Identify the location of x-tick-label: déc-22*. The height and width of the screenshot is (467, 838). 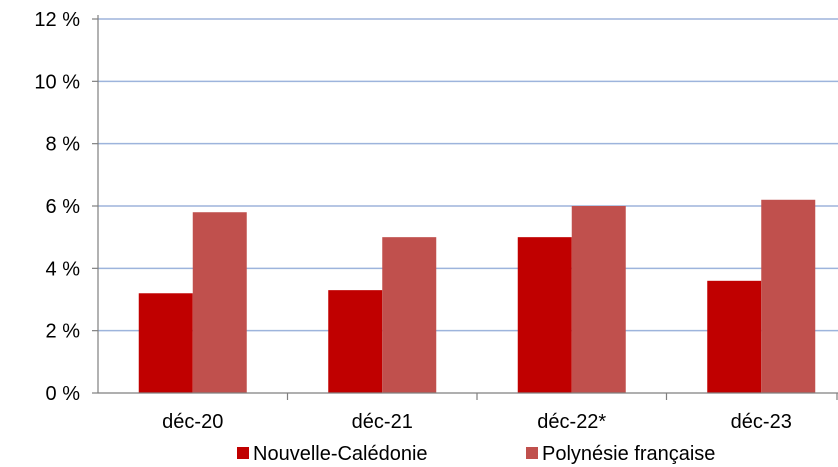
(571, 422).